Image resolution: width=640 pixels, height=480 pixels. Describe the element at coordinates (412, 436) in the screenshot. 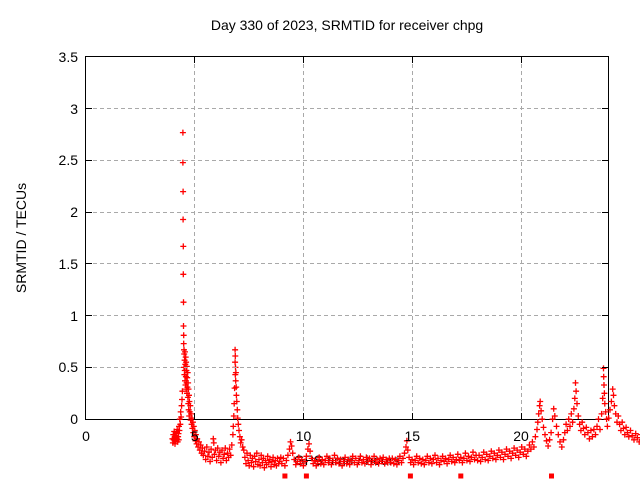

I see `x-tick-label: 15` at that location.